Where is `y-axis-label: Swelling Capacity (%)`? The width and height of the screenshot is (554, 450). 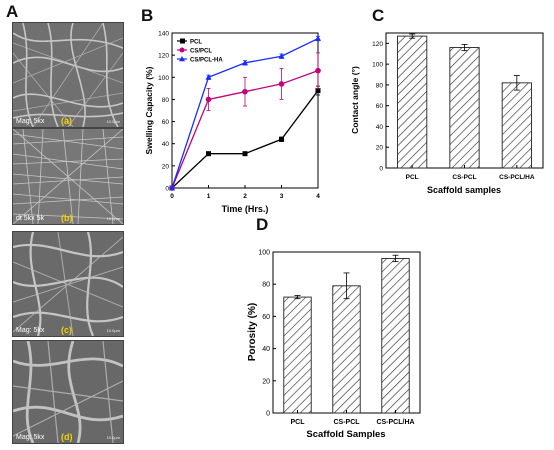 y-axis-label: Swelling Capacity (%) is located at coordinates (149, 110).